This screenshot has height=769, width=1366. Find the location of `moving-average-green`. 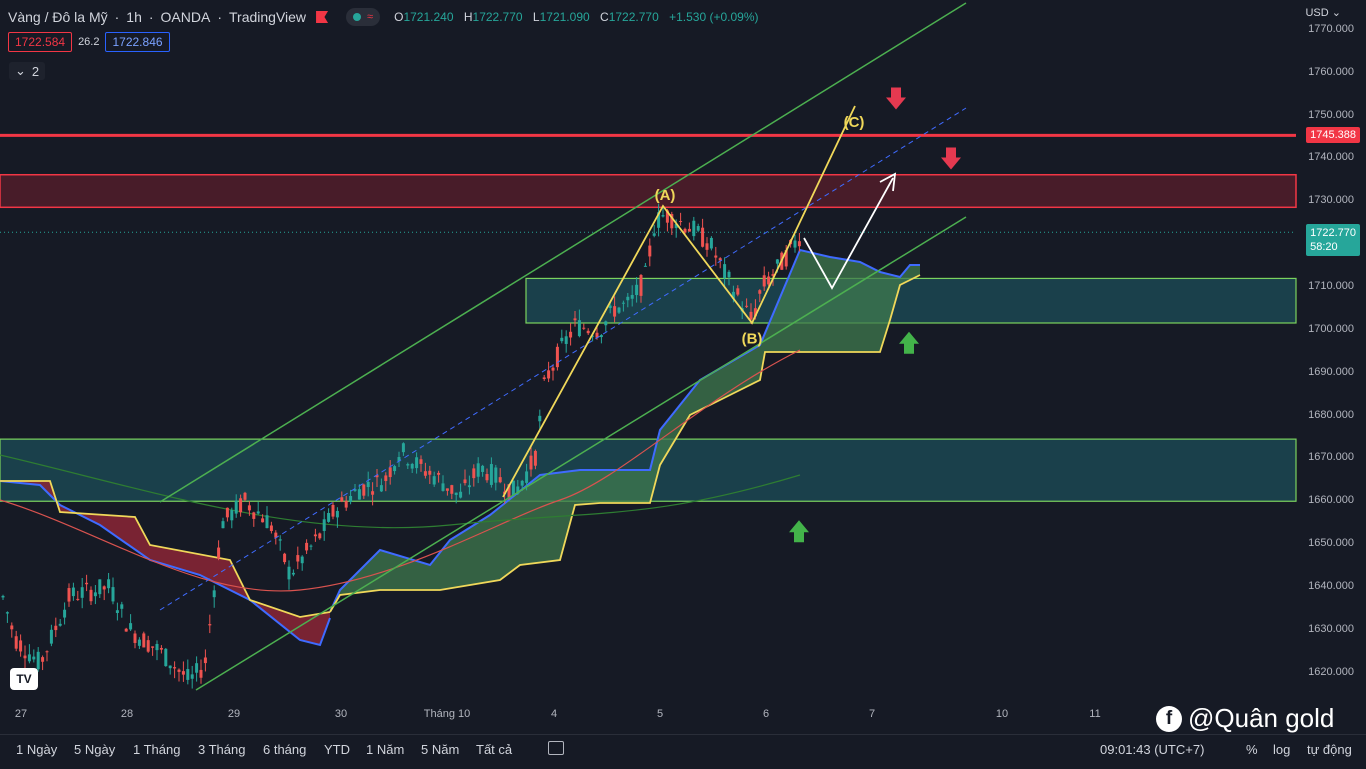

moving-average-green is located at coordinates (400, 491).